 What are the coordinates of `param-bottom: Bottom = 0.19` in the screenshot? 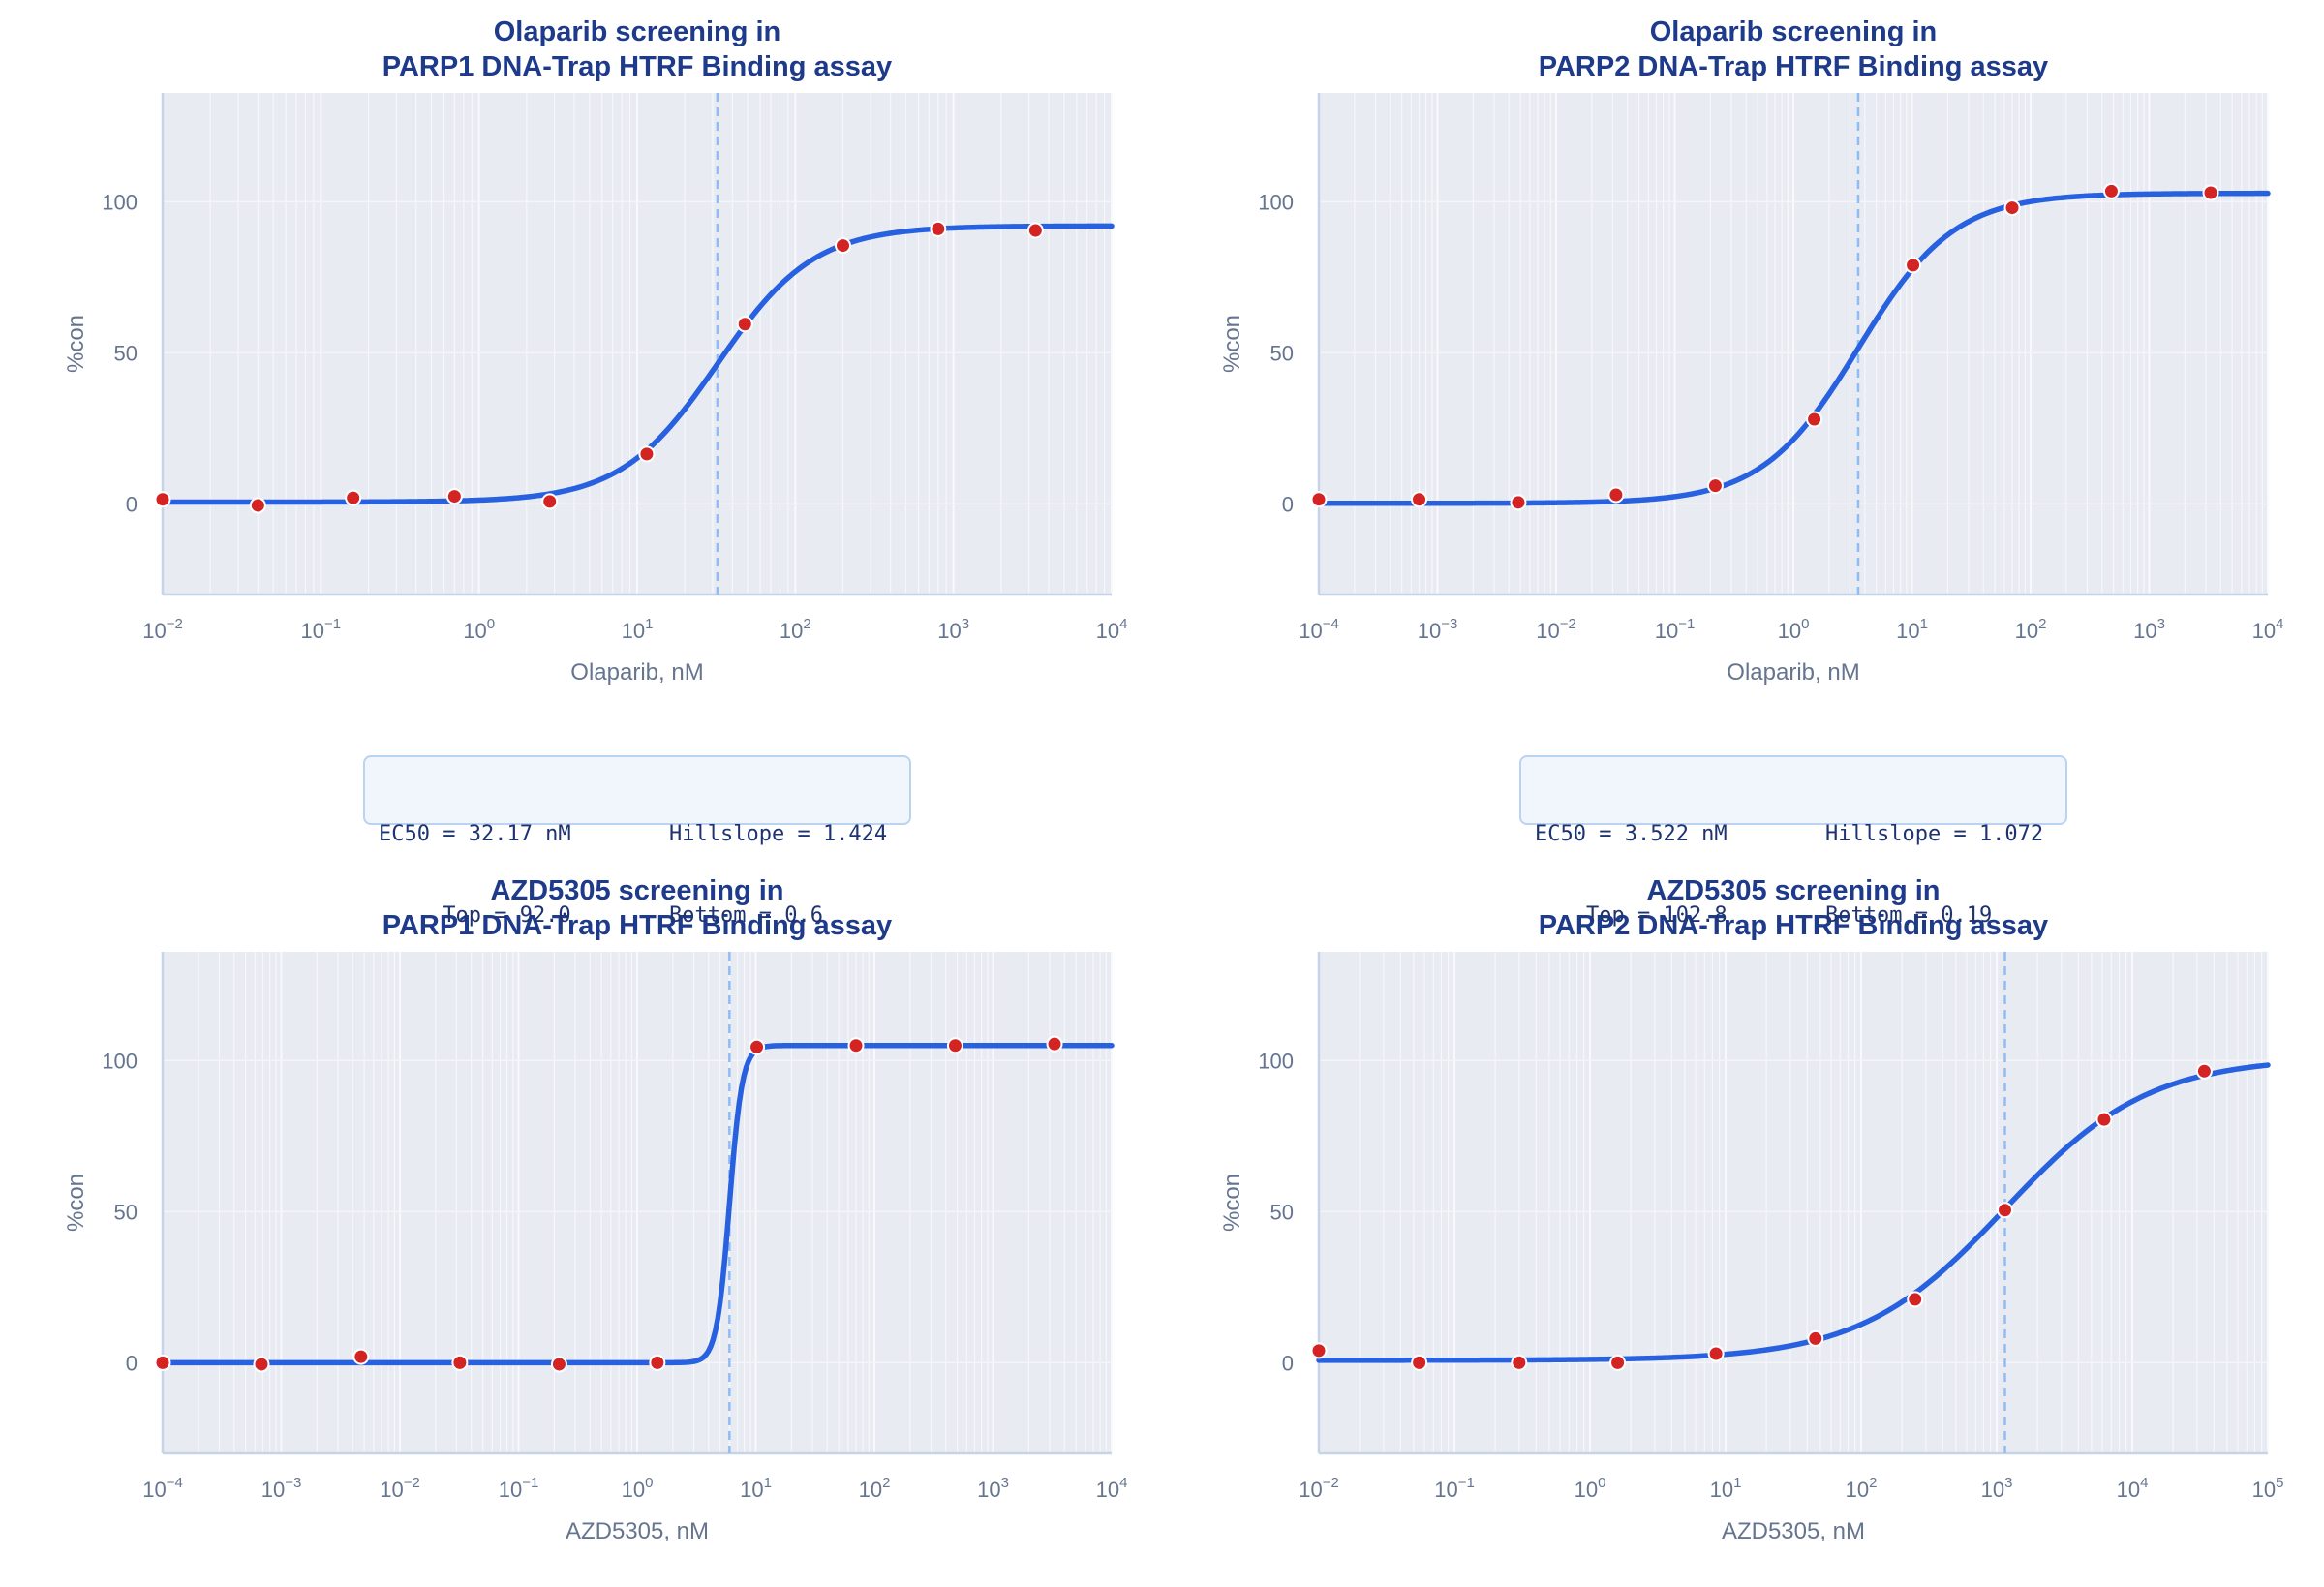 It's located at (1909, 915).